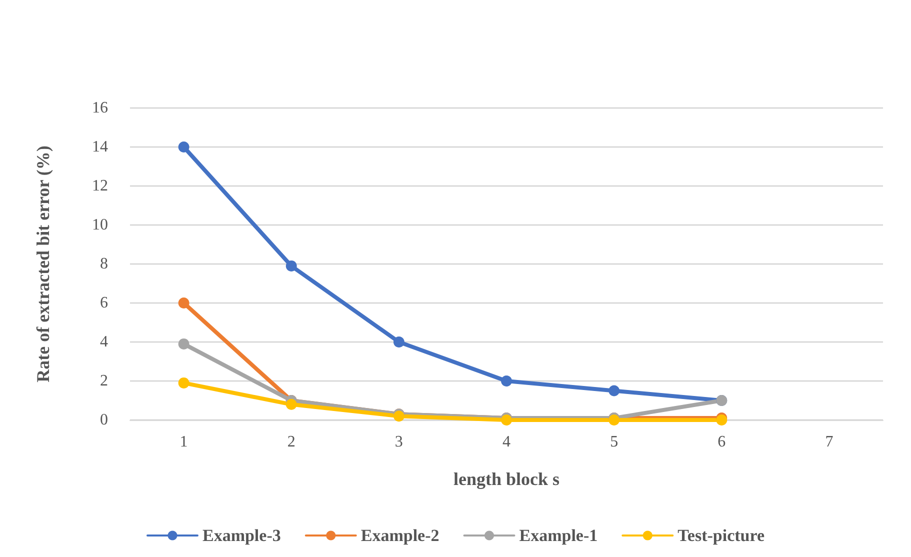  I want to click on y-tick-label: 16, so click(100, 108).